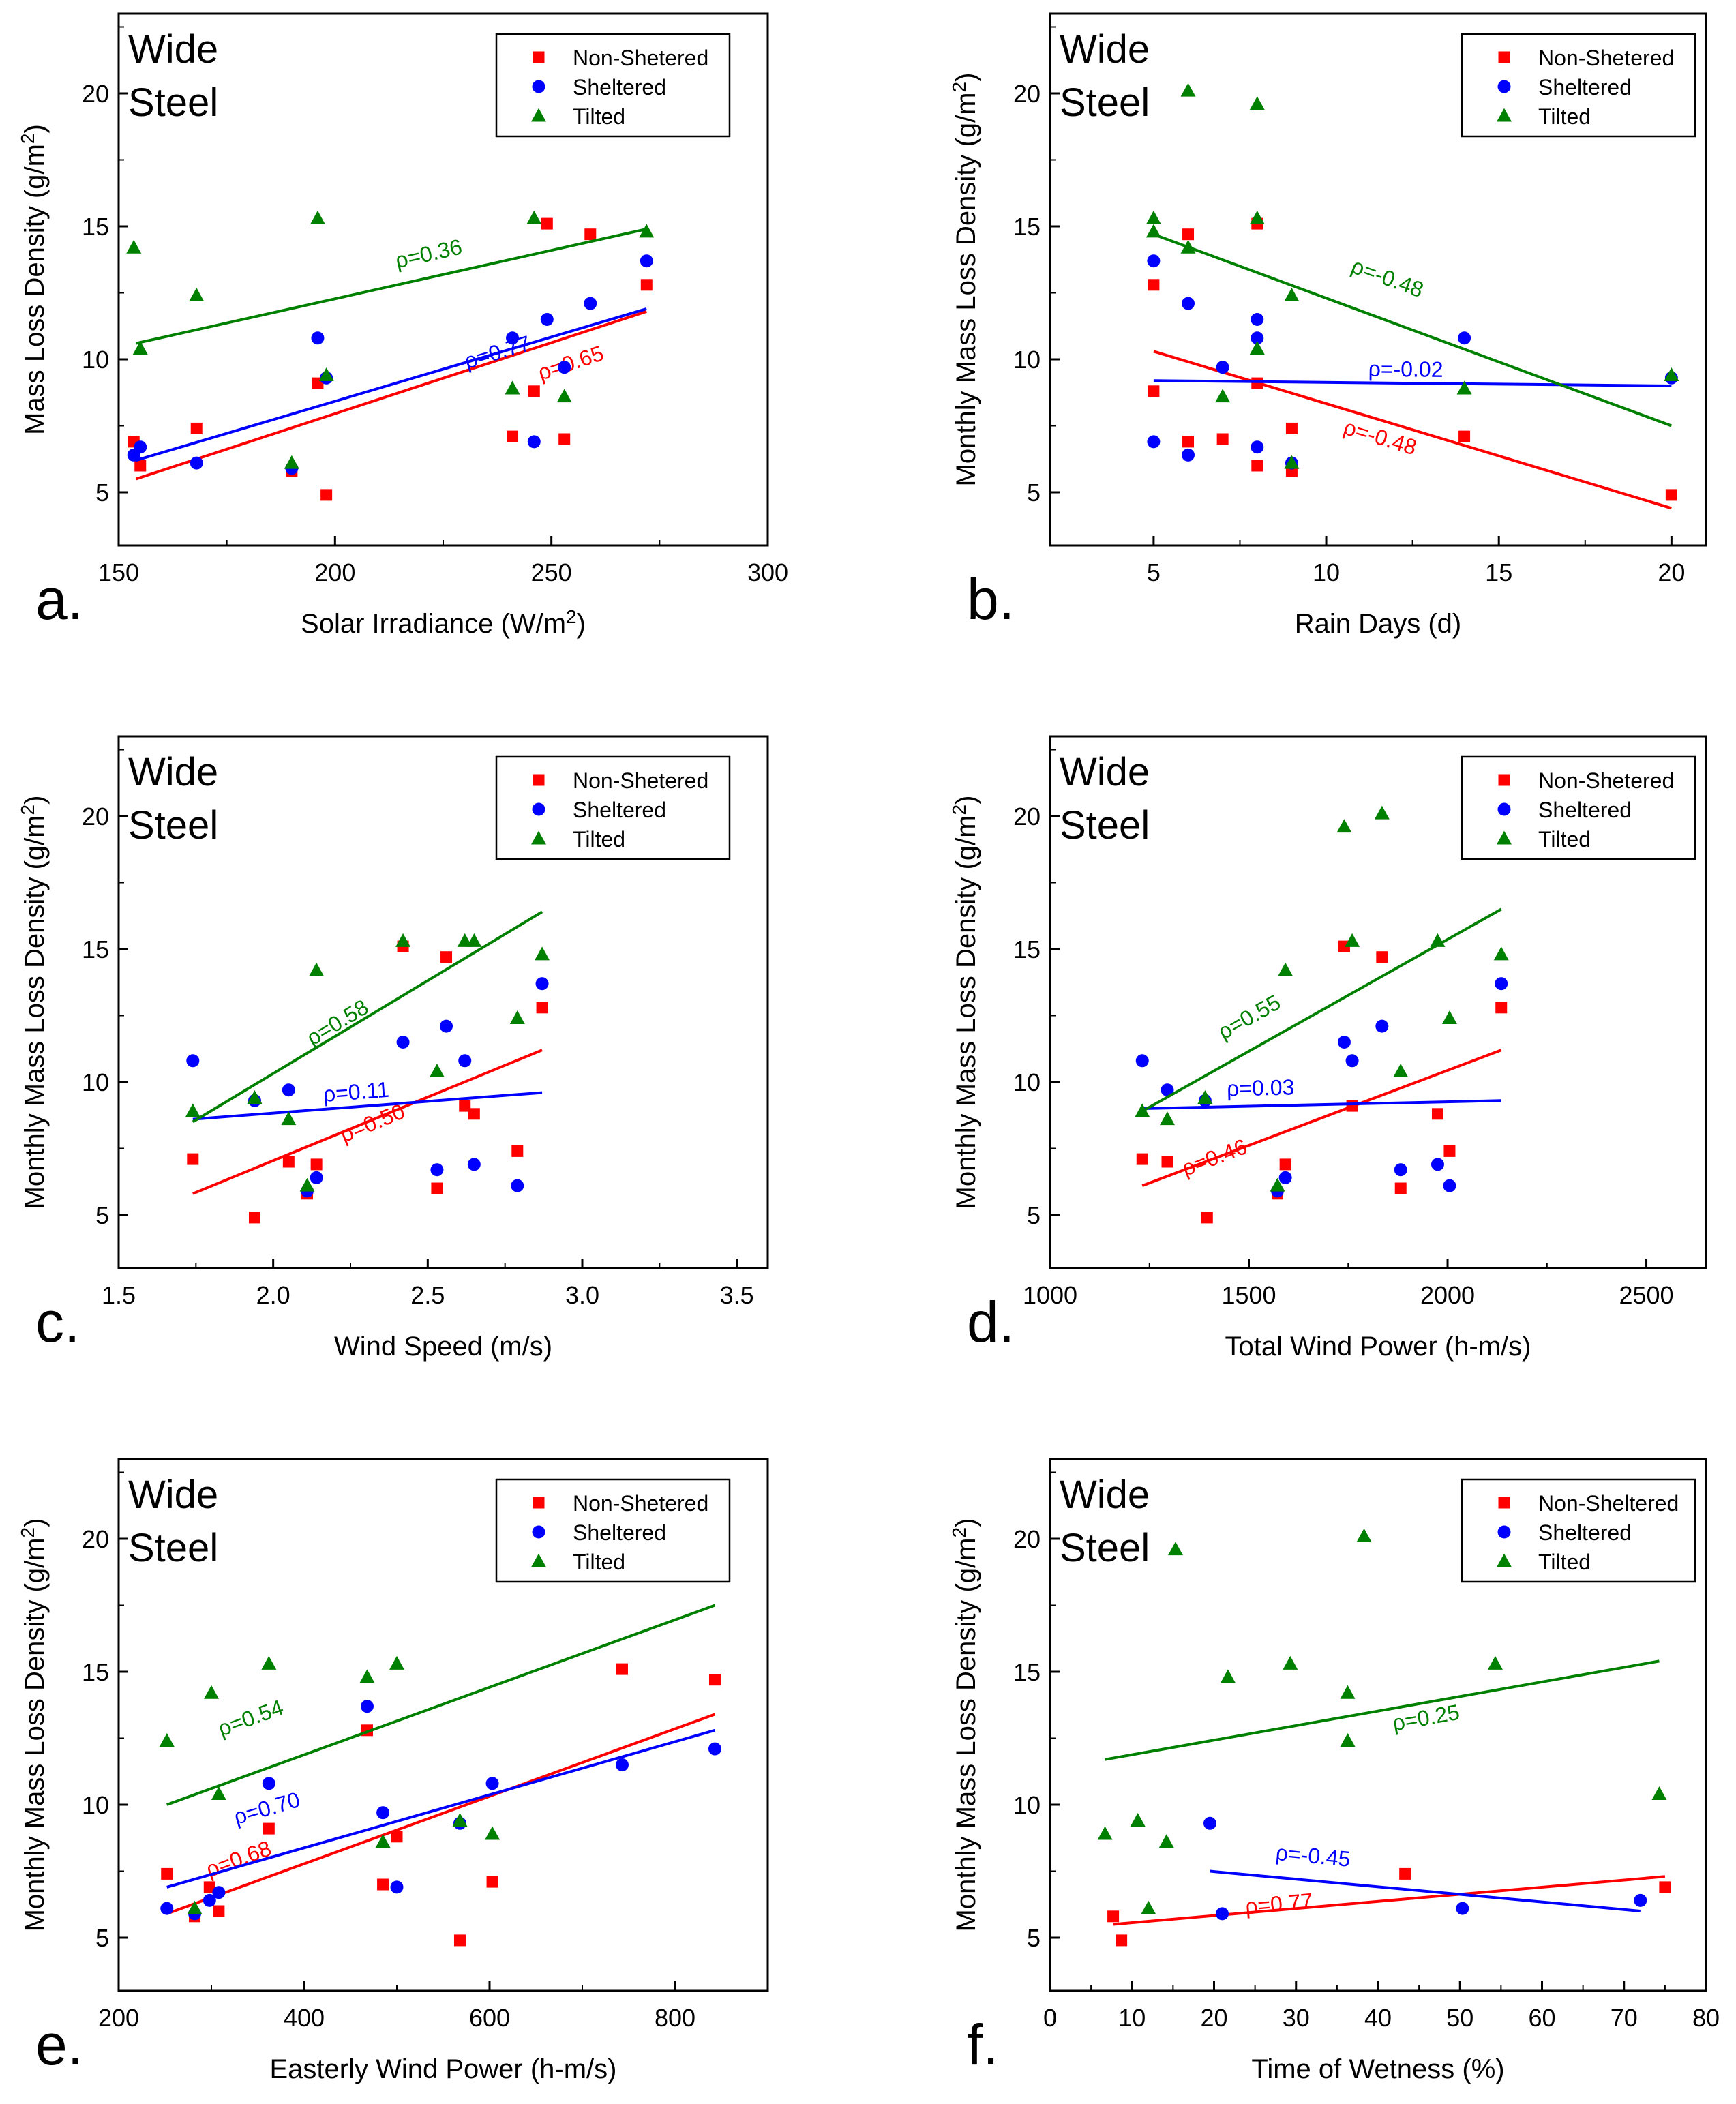 The height and width of the screenshot is (2104, 1736). Describe the element at coordinates (613, 807) in the screenshot. I see `legend: Non-Shetered Sheltered Tilted` at that location.